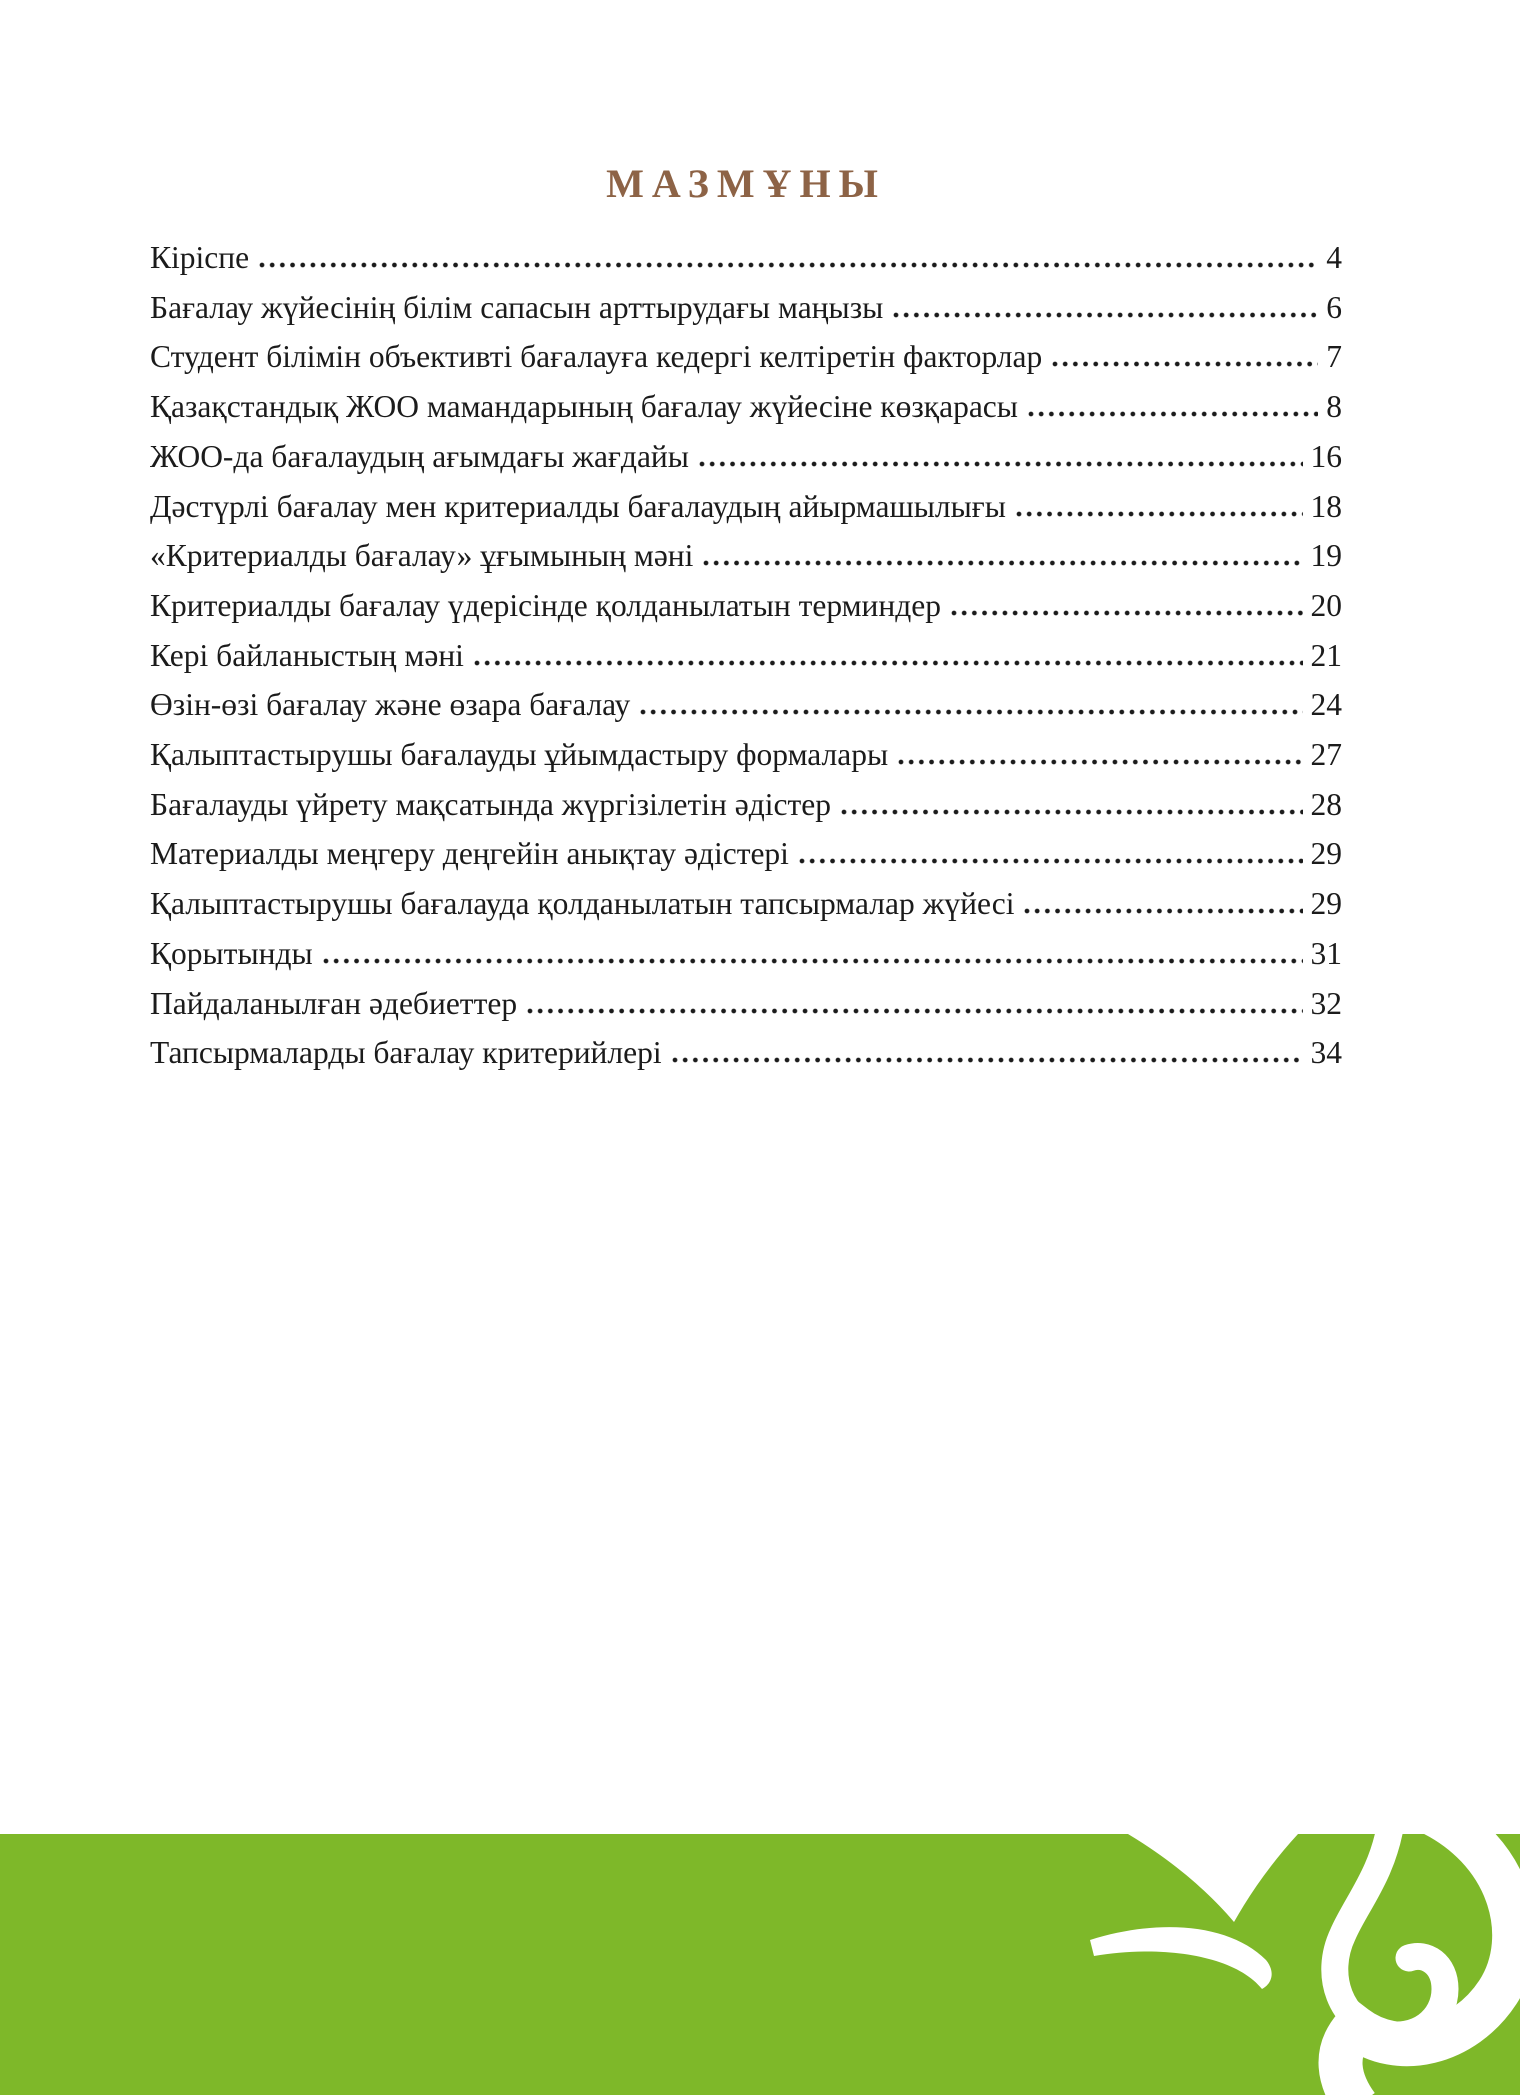 This screenshot has width=1520, height=2095. What do you see at coordinates (200, 257) in the screenshot?
I see `toc-entry-label: Кіріспе` at bounding box center [200, 257].